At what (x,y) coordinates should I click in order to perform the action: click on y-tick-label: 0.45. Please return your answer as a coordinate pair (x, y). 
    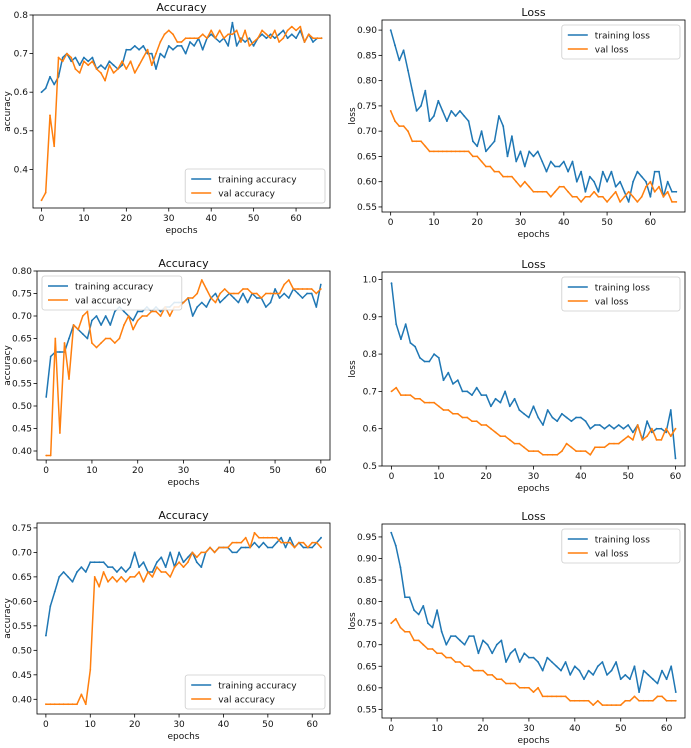
    Looking at the image, I should click on (22, 430).